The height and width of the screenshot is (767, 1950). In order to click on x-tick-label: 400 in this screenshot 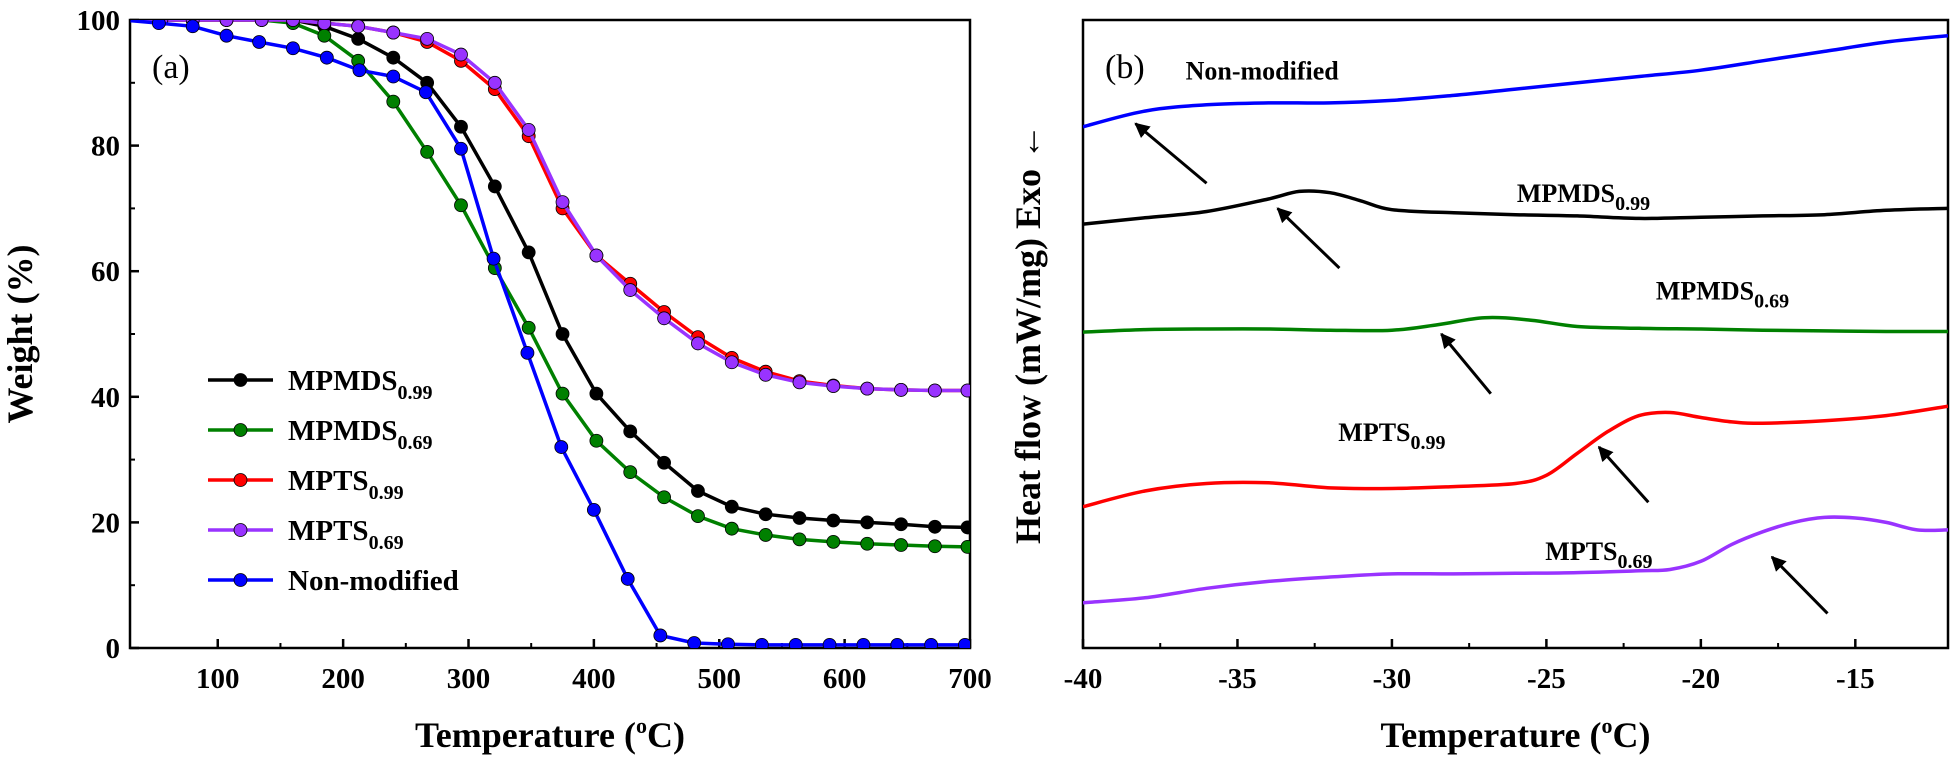, I will do `click(594, 679)`.